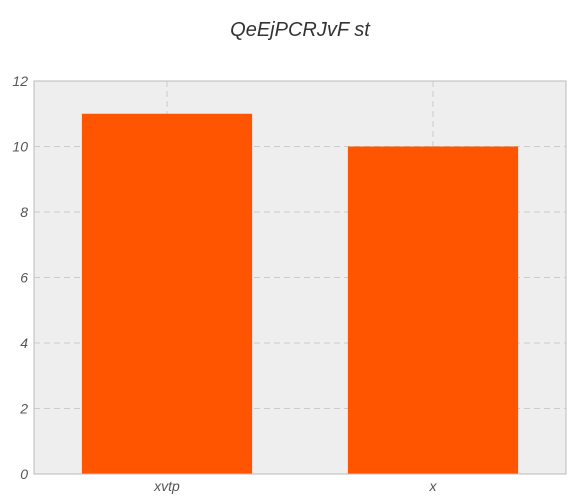  Describe the element at coordinates (24, 278) in the screenshot. I see `y-tick-label: 6` at that location.